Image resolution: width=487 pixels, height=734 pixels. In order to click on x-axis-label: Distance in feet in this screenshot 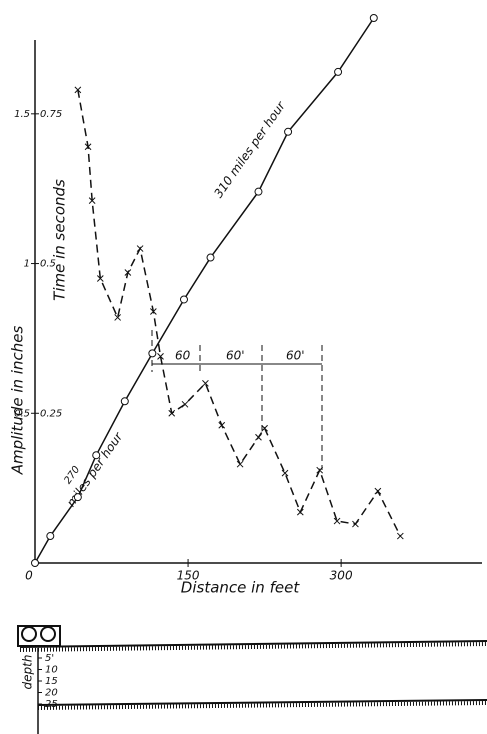, I will do `click(241, 588)`.